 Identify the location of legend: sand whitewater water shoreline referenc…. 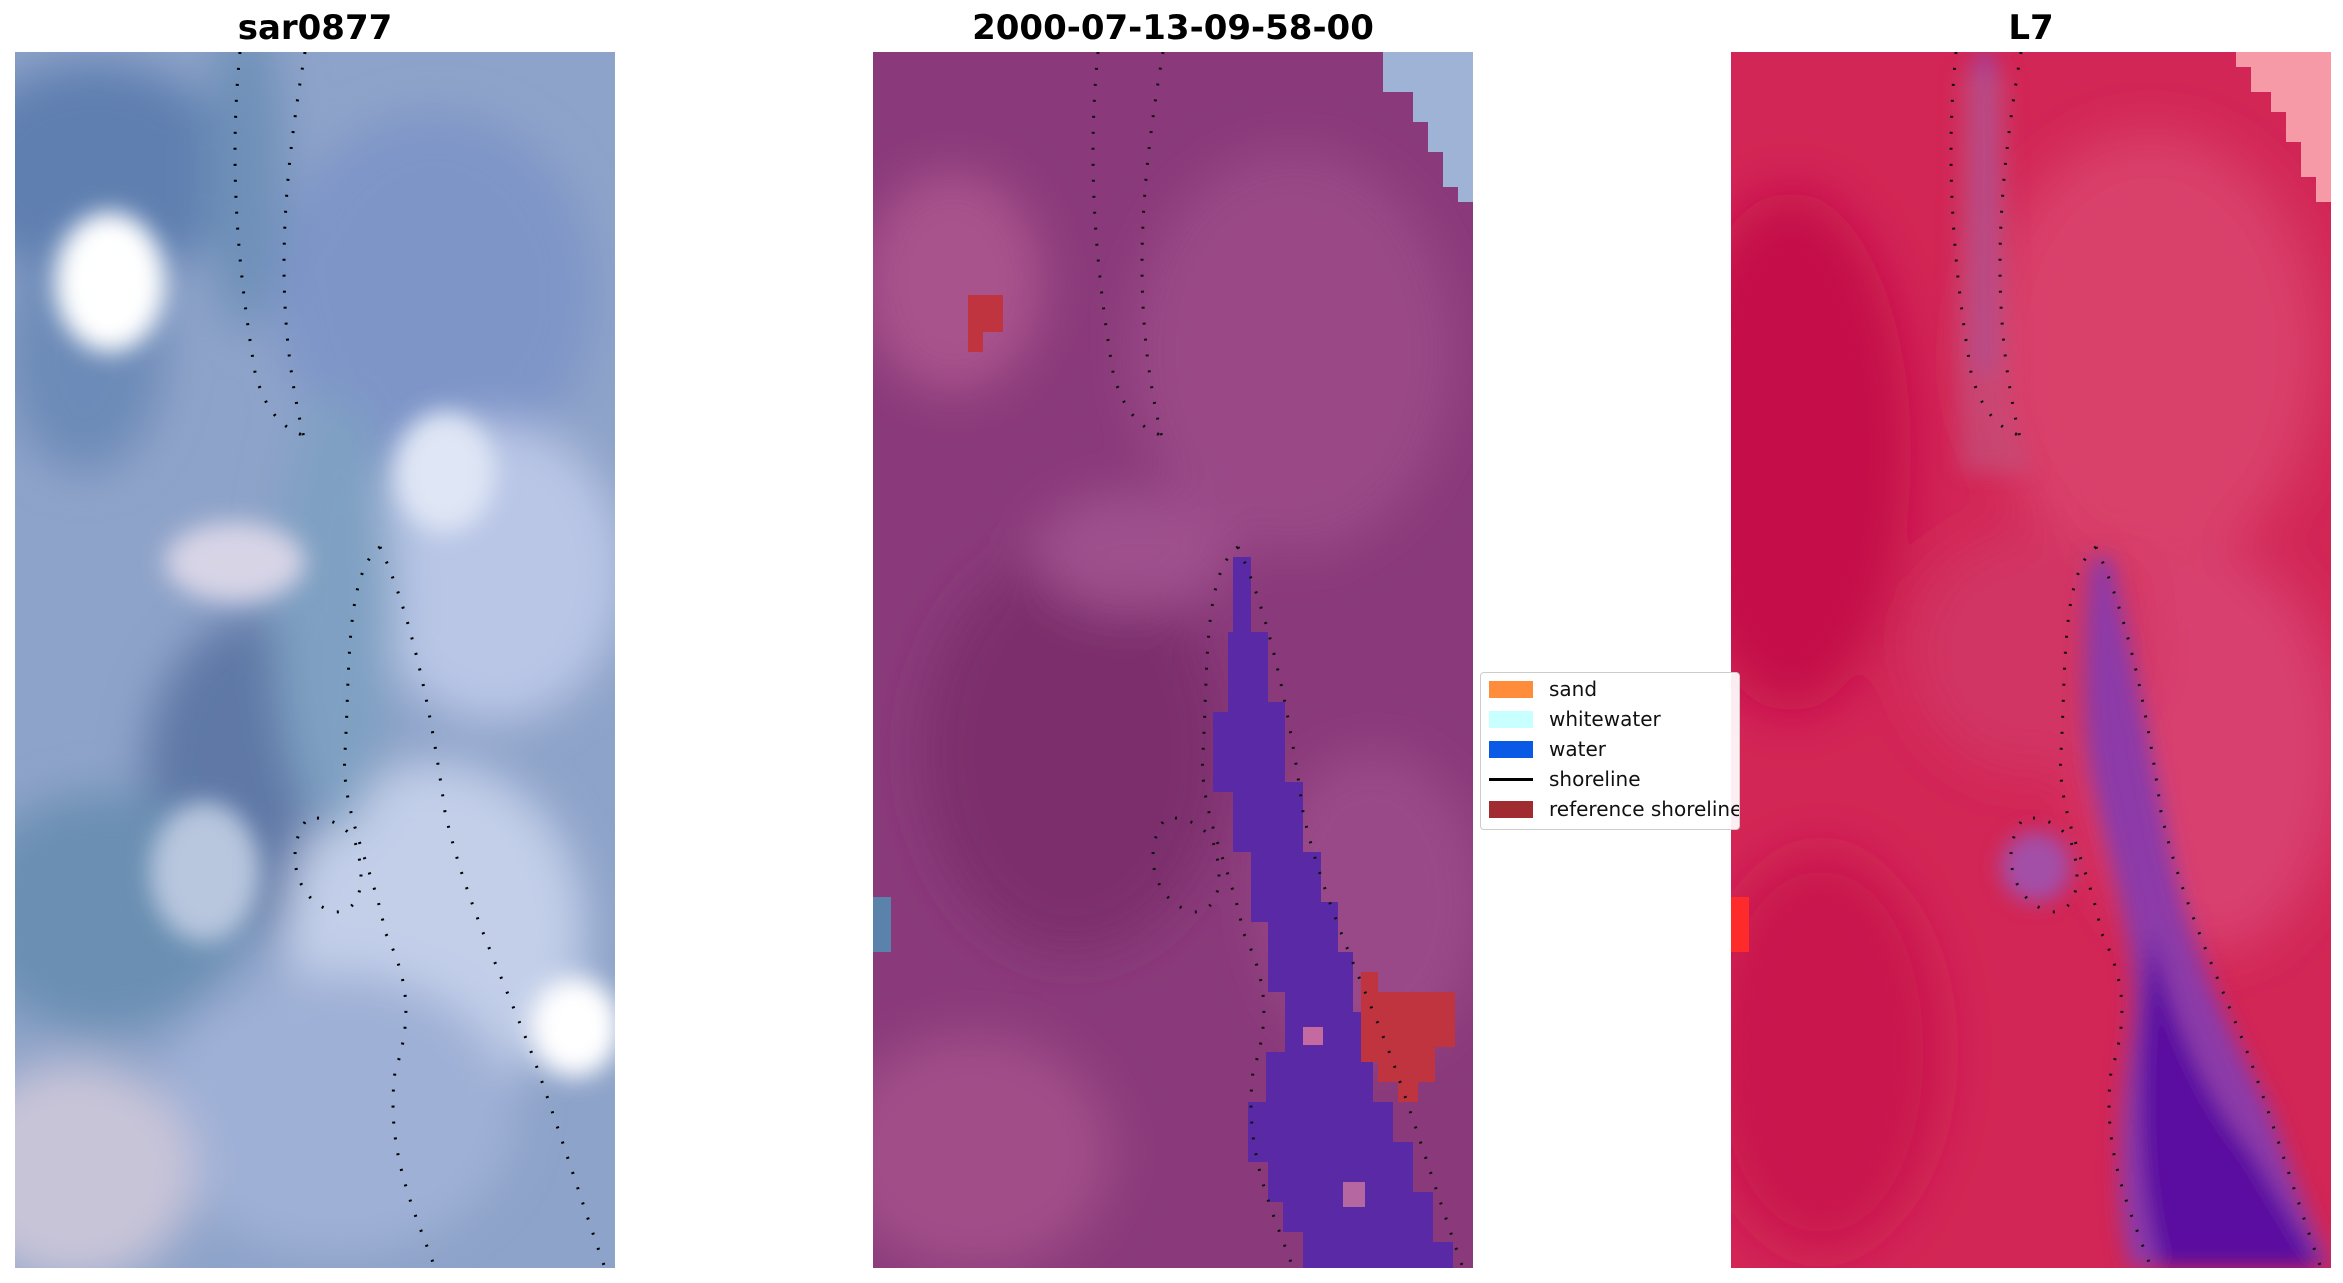
(1610, 751).